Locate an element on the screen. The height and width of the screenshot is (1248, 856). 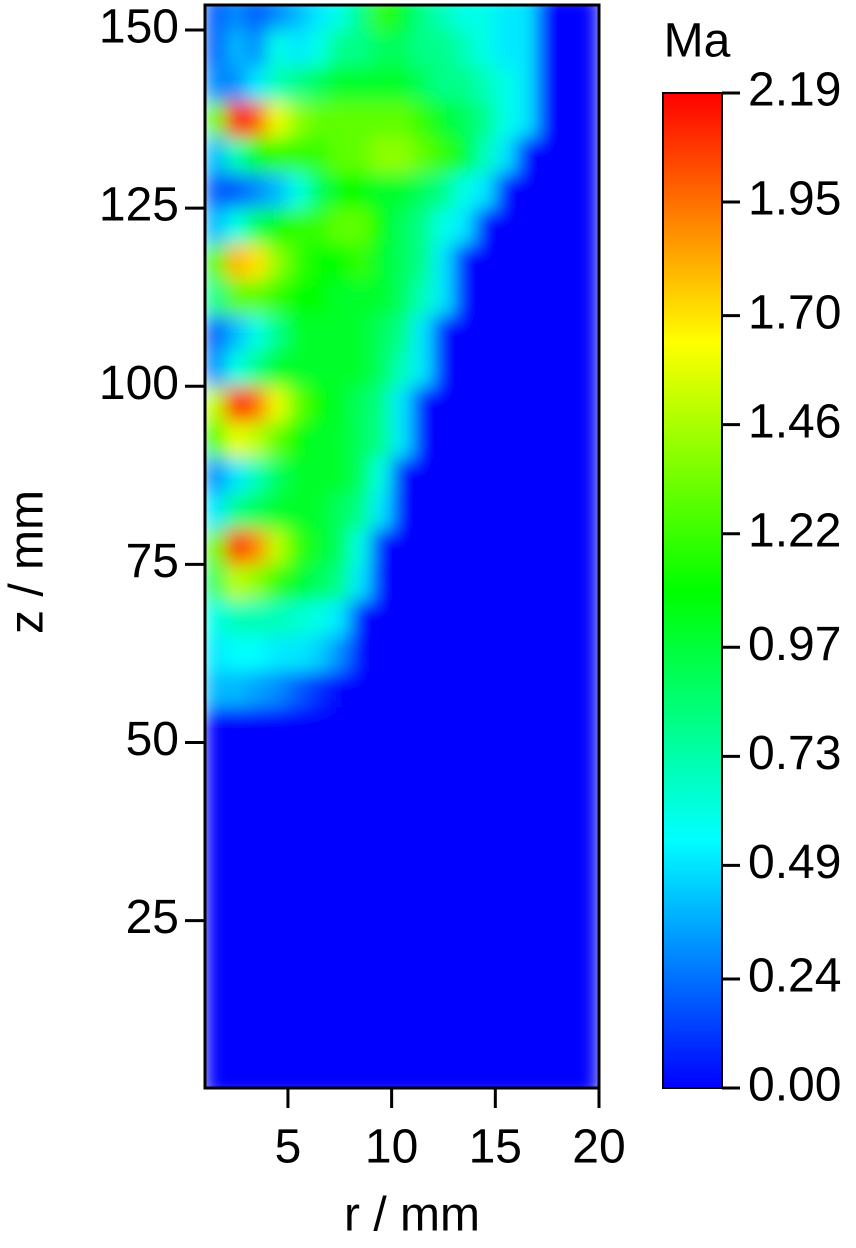
y-tick-label: 150 is located at coordinates (139, 27).